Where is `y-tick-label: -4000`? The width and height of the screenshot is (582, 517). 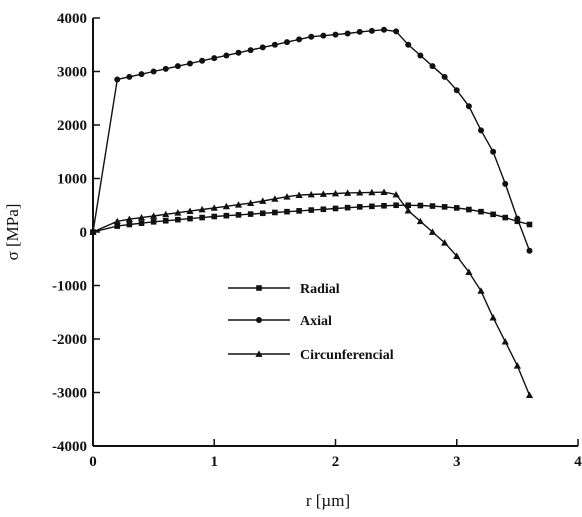 y-tick-label: -4000 is located at coordinates (69, 447).